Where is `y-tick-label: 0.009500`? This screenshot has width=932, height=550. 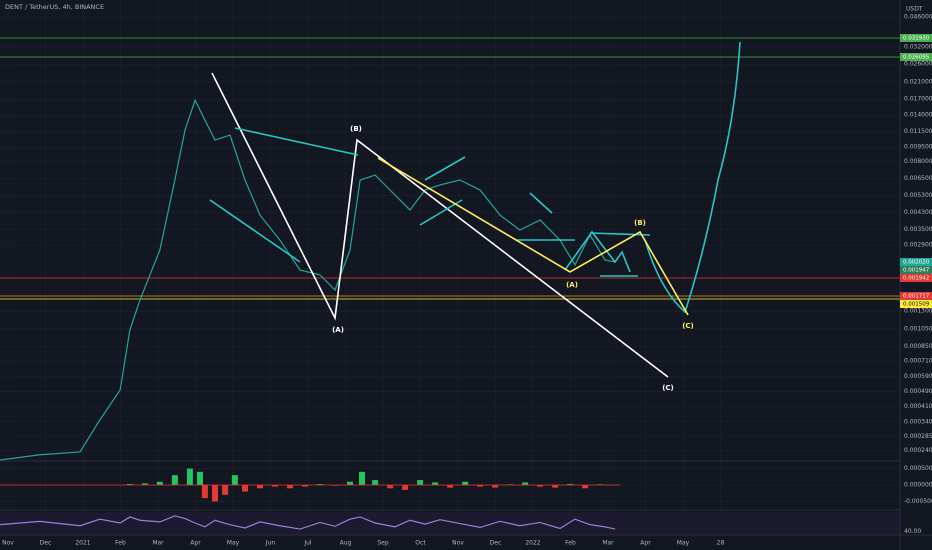
y-tick-label: 0.009500 is located at coordinates (918, 147).